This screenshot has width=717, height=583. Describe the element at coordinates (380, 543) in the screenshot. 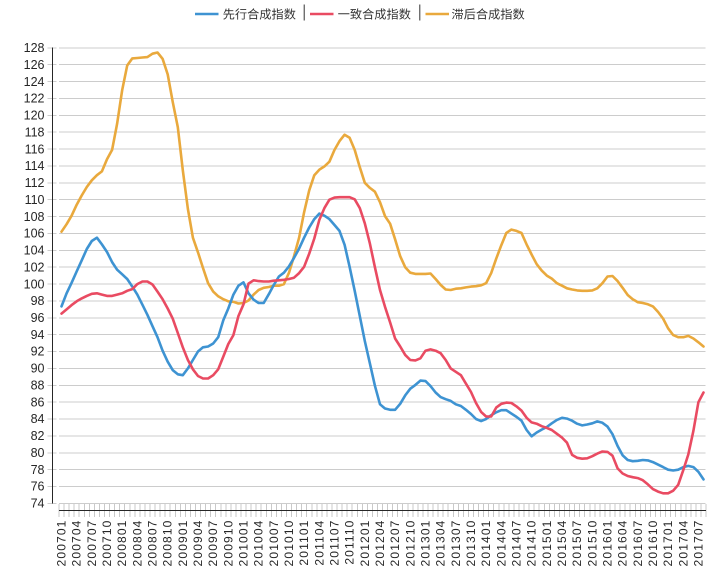

I see `svg-text: 201204` at that location.